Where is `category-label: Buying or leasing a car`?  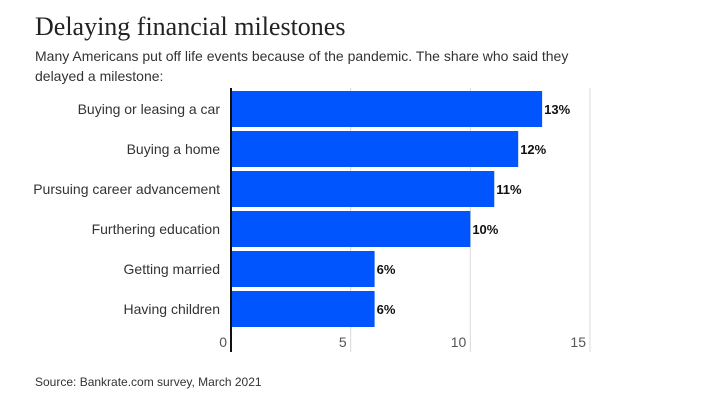 category-label: Buying or leasing a car is located at coordinates (149, 109).